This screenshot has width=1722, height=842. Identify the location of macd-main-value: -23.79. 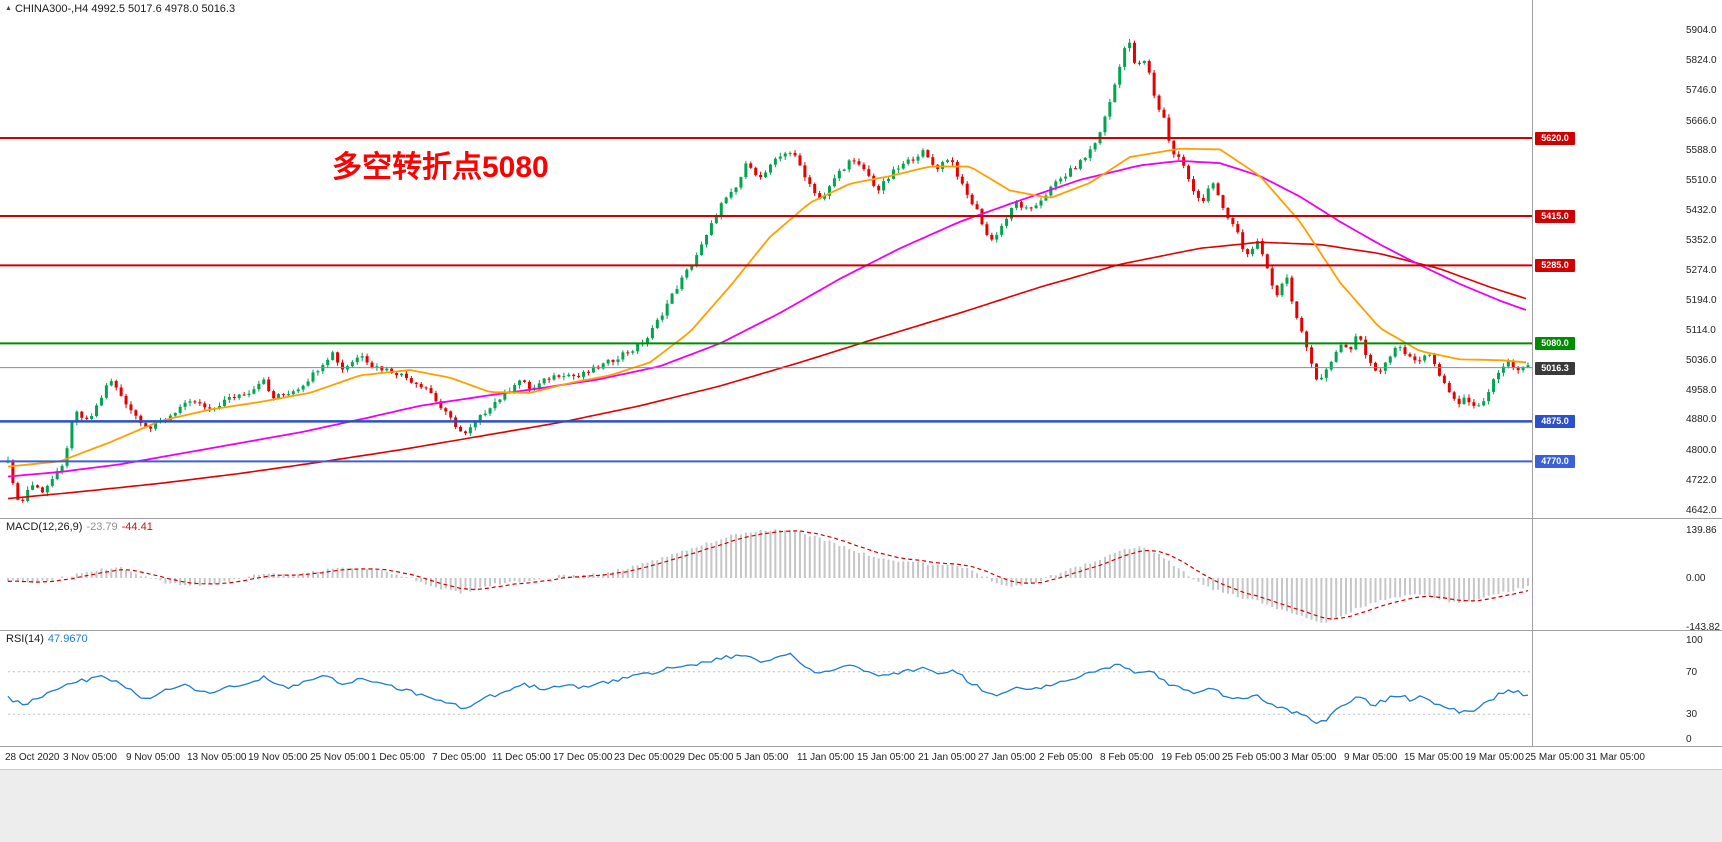
(102, 527).